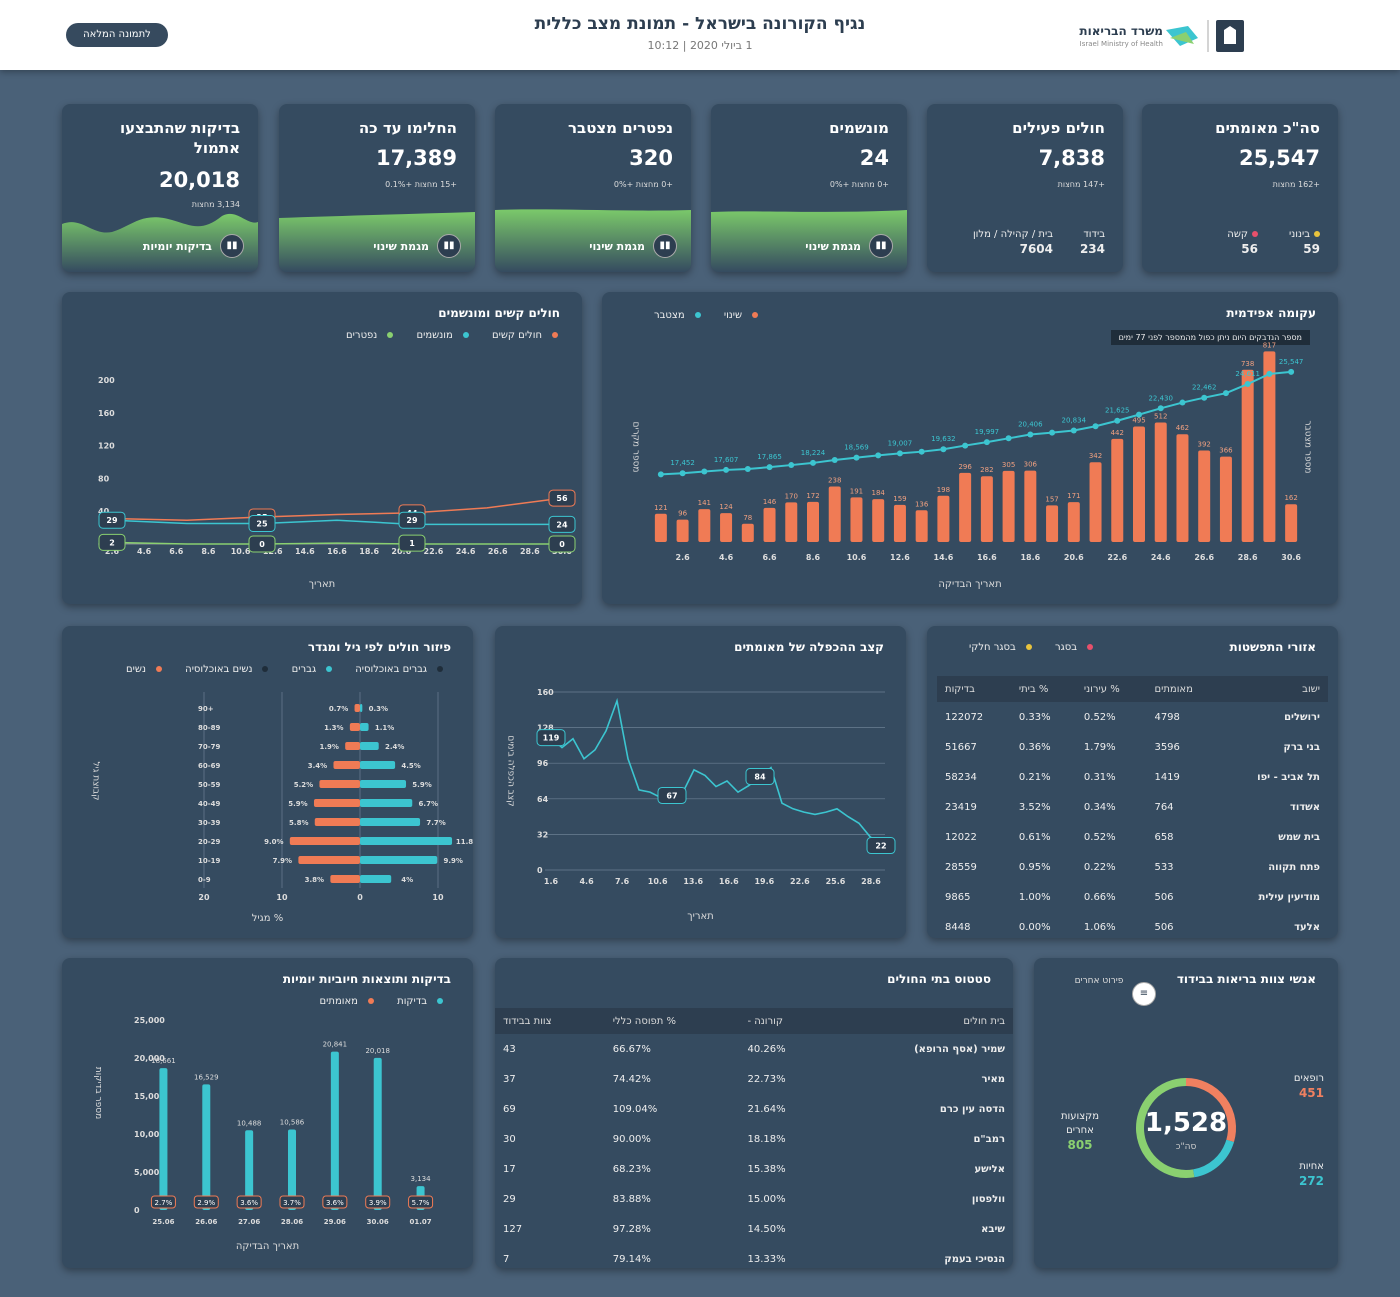 This screenshot has width=1400, height=1297. What do you see at coordinates (1069, 647) in the screenshot?
I see `legend-lockdown: בסגר` at bounding box center [1069, 647].